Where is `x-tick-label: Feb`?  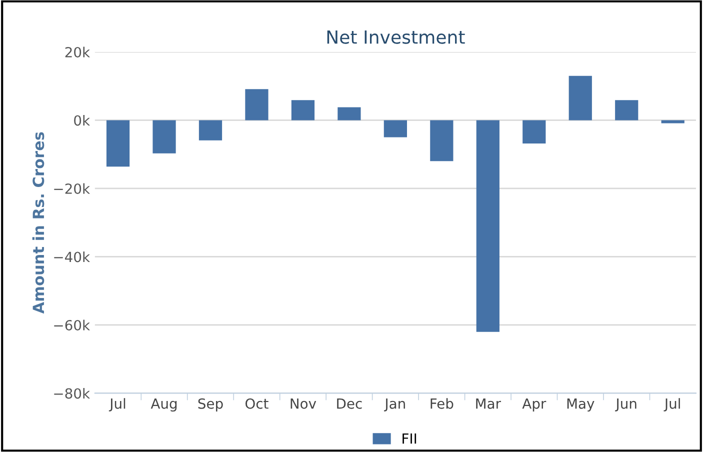
x-tick-label: Feb is located at coordinates (442, 403).